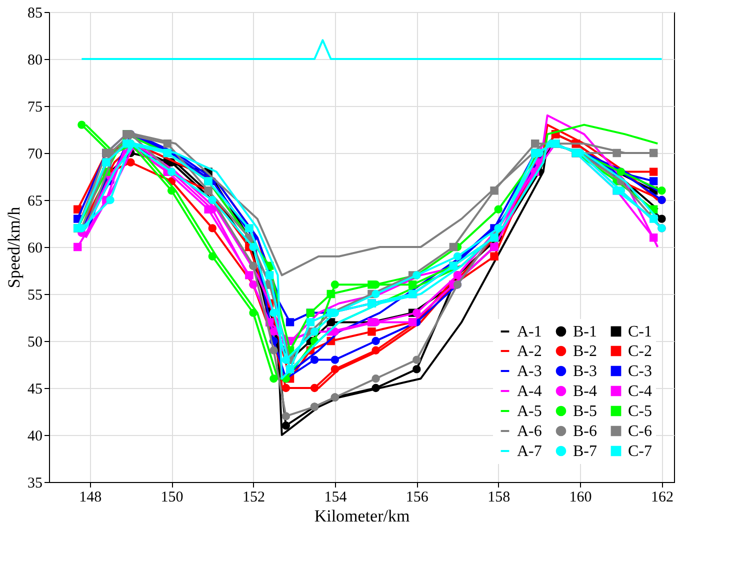  I want to click on legend-label: C-5, so click(640, 411).